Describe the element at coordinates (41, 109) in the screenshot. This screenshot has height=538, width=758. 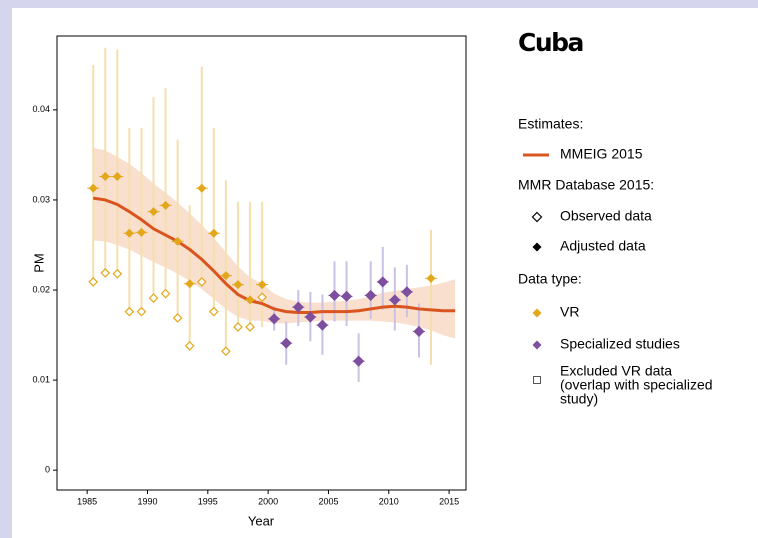
I see `y-tick-label: 0.04` at that location.